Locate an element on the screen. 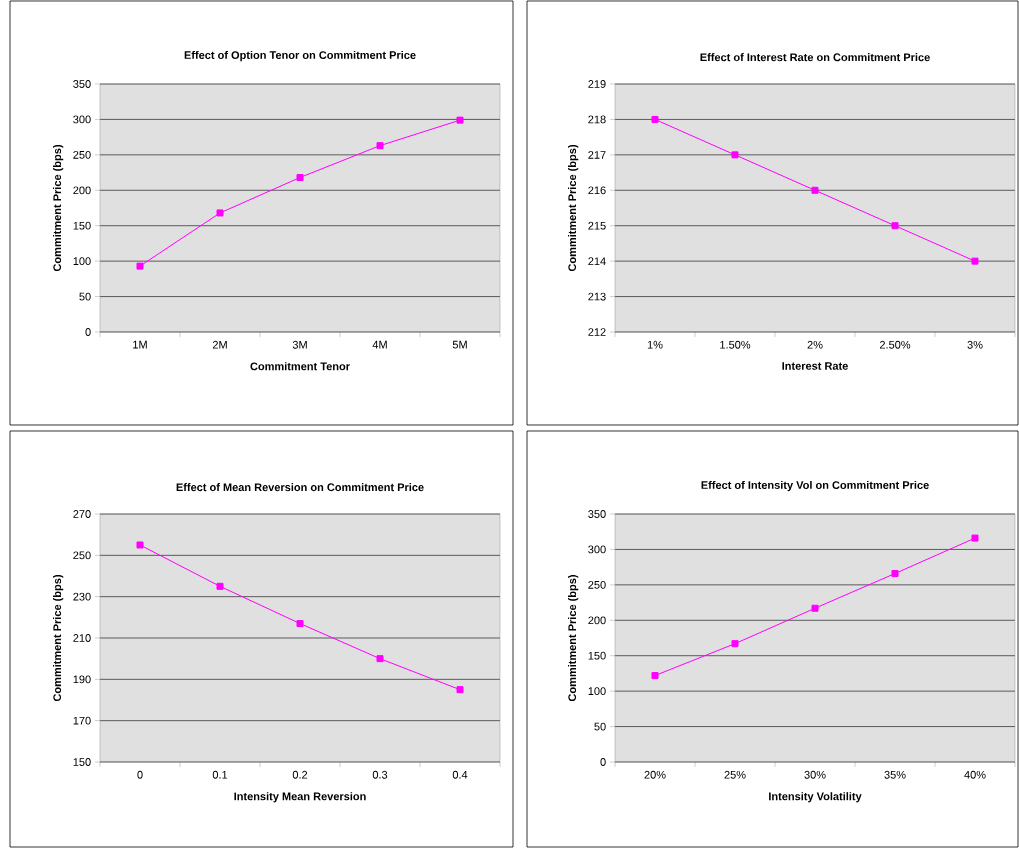 This screenshot has width=1019, height=848. y-tick-label: 219 is located at coordinates (597, 84).